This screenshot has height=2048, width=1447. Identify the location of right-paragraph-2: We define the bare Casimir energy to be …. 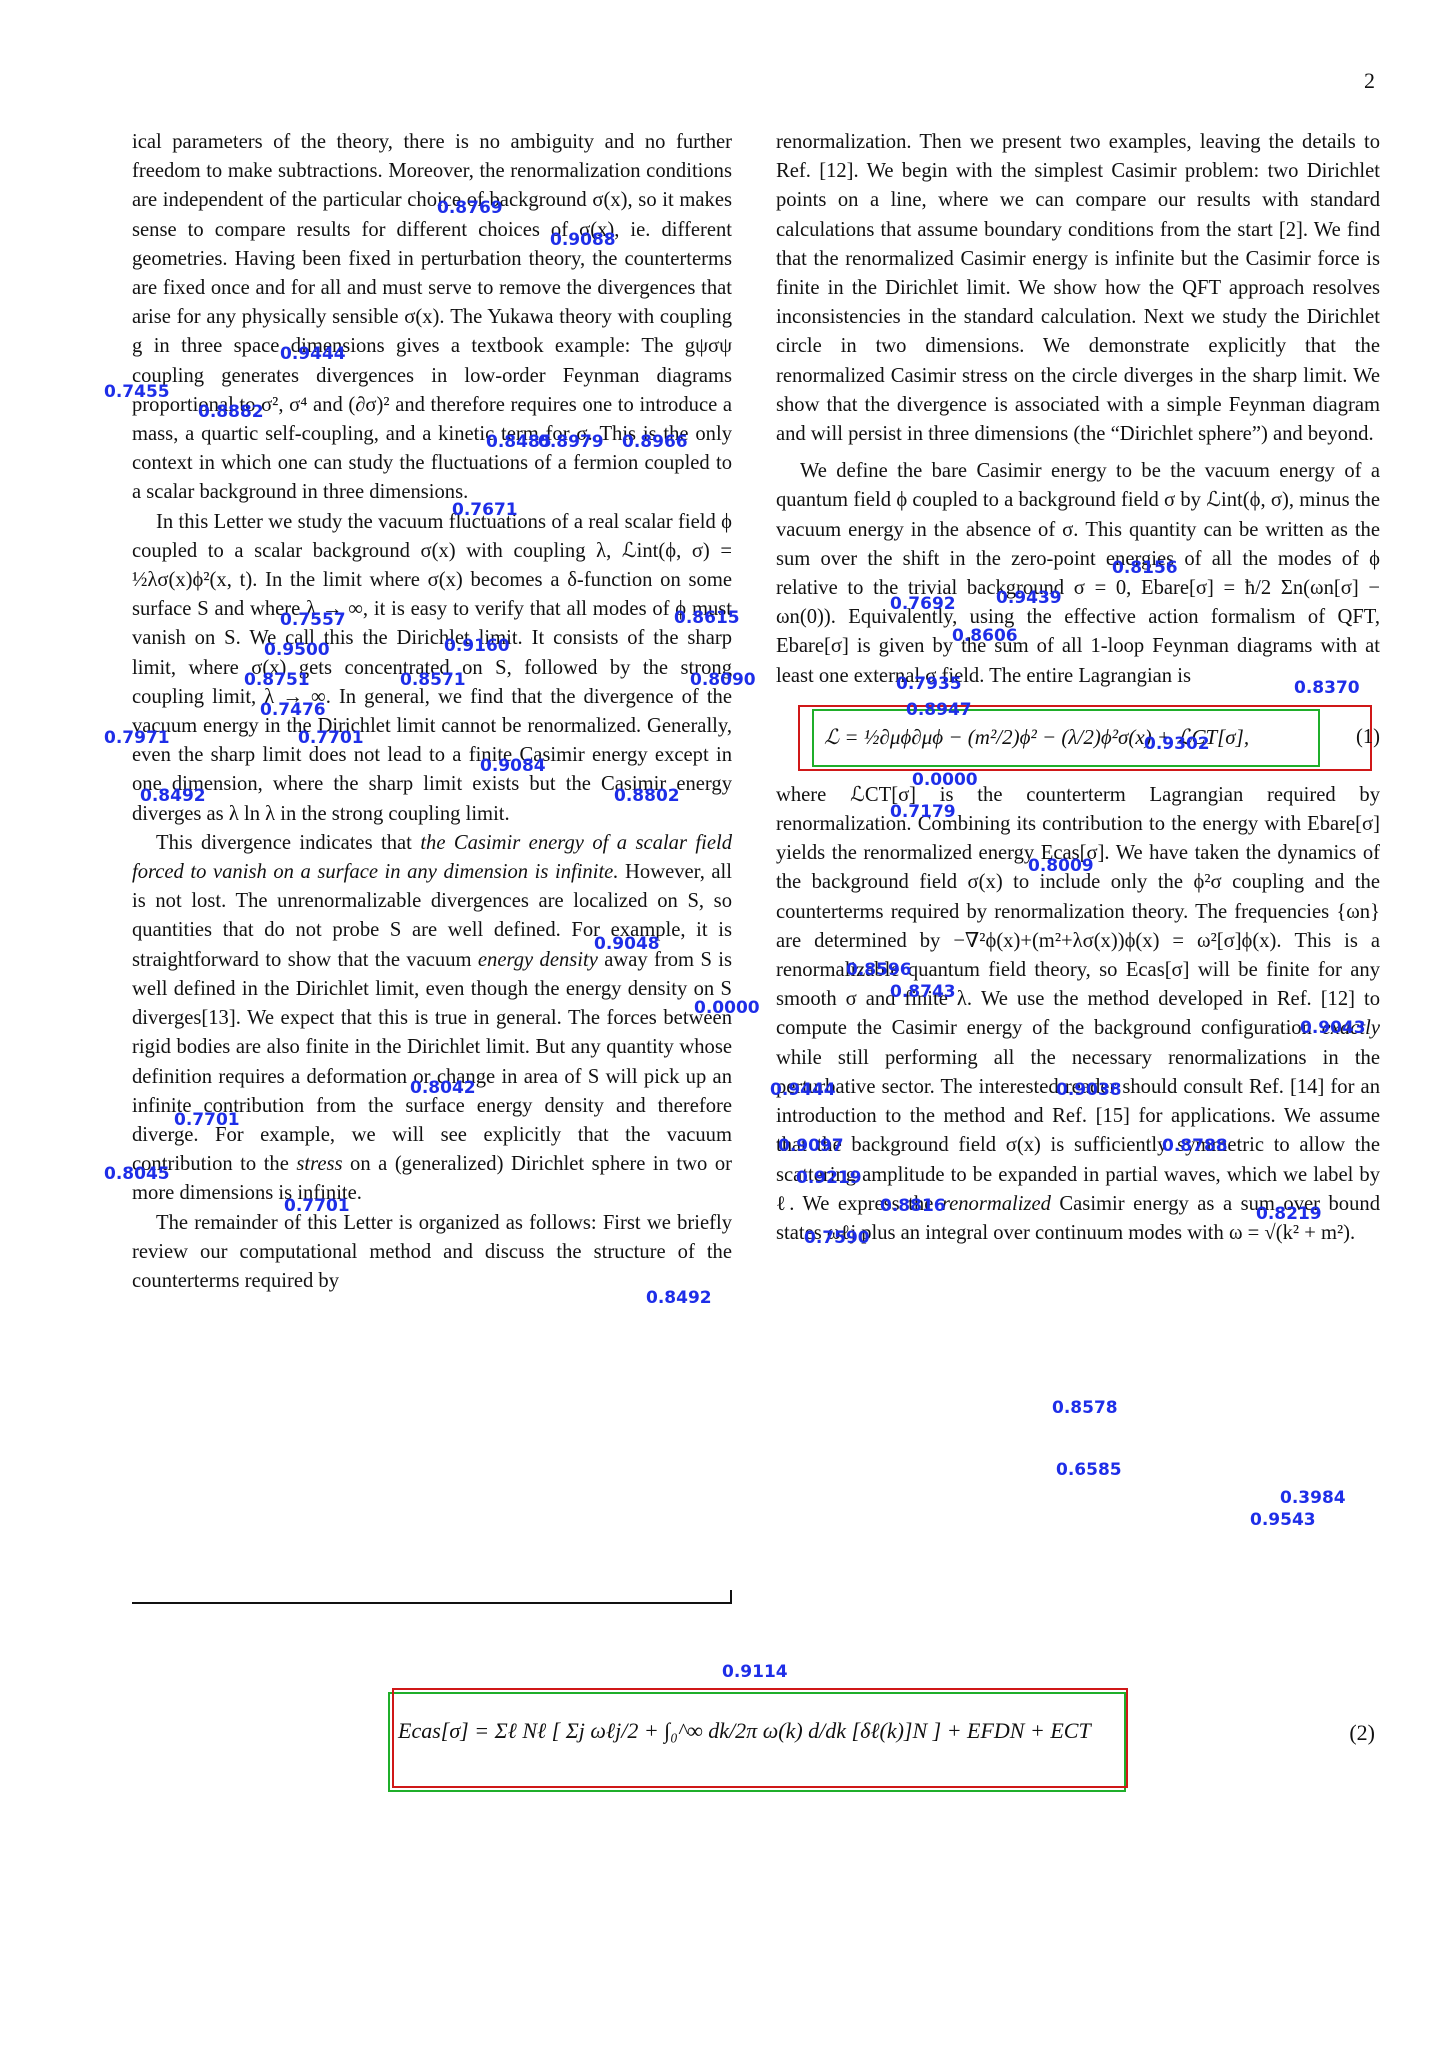
(1078, 573).